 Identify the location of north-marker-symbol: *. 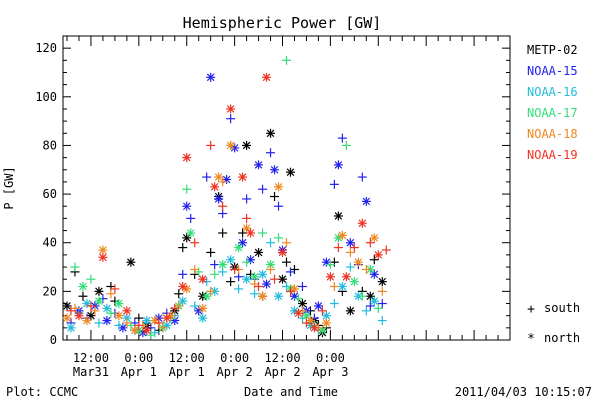
(531, 339).